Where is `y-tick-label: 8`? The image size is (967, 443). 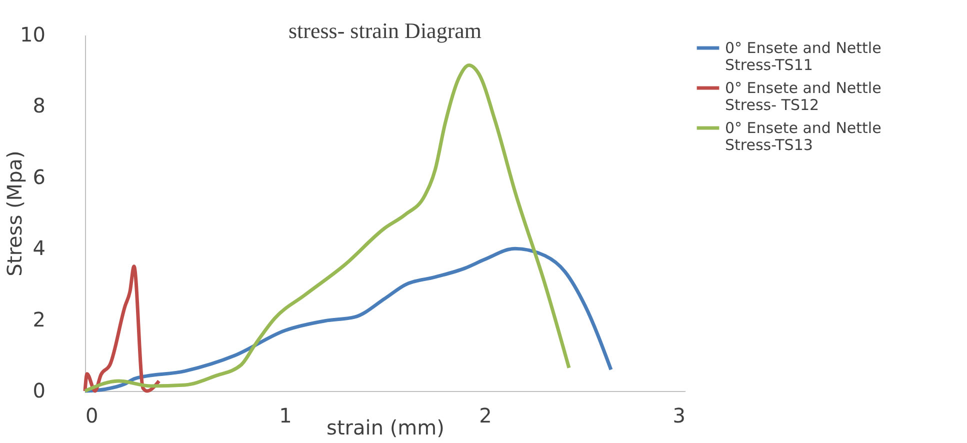 y-tick-label: 8 is located at coordinates (39, 106).